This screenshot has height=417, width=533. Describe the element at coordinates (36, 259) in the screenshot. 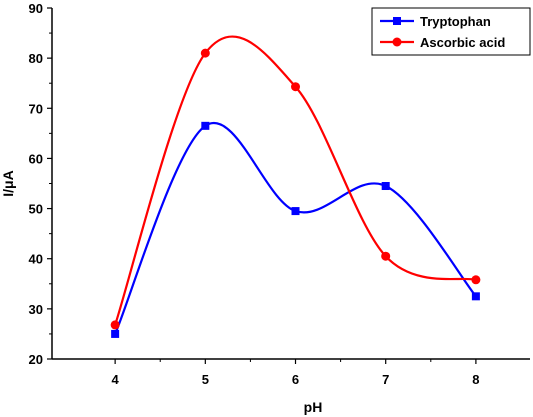

I see `y-tick-label: 40` at that location.